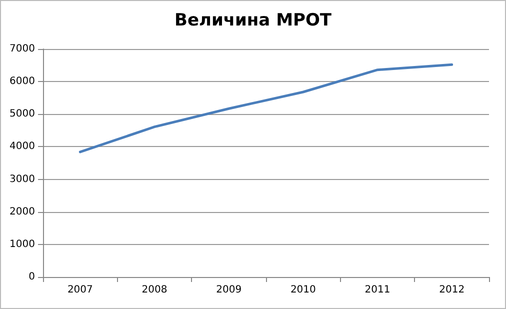  Describe the element at coordinates (155, 290) in the screenshot. I see `x-tick-label: 2008` at that location.